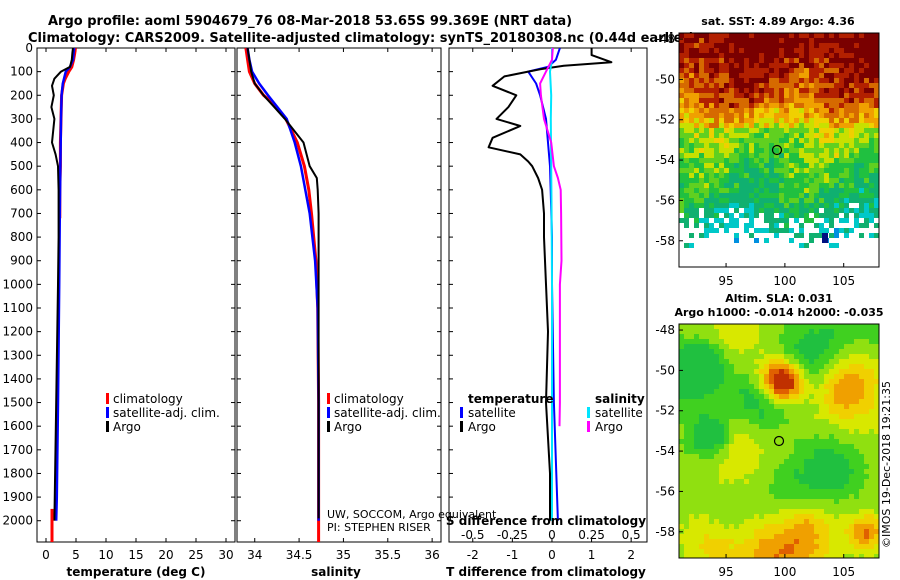 The image size is (900, 580). What do you see at coordinates (328, 398) in the screenshot?
I see `legend-swatch-climatology` at bounding box center [328, 398].